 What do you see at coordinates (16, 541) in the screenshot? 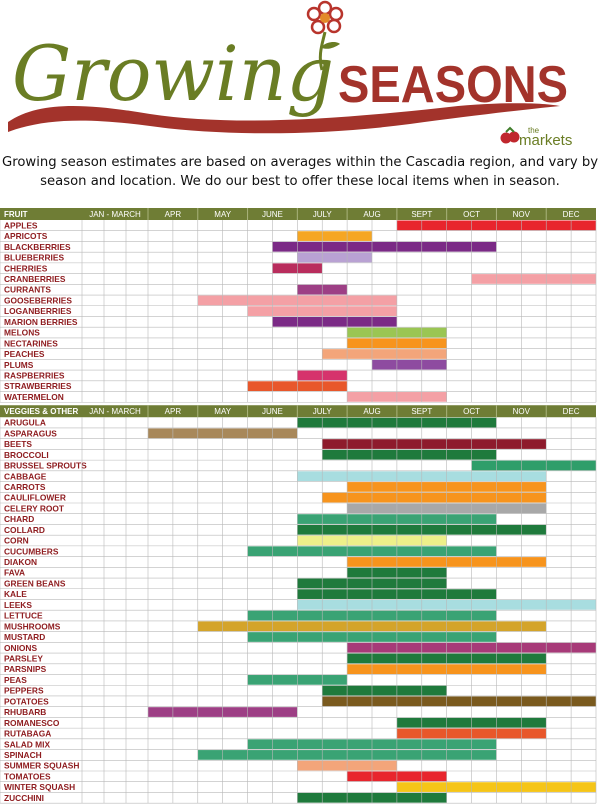
I see `row-label: CORN` at bounding box center [16, 541].